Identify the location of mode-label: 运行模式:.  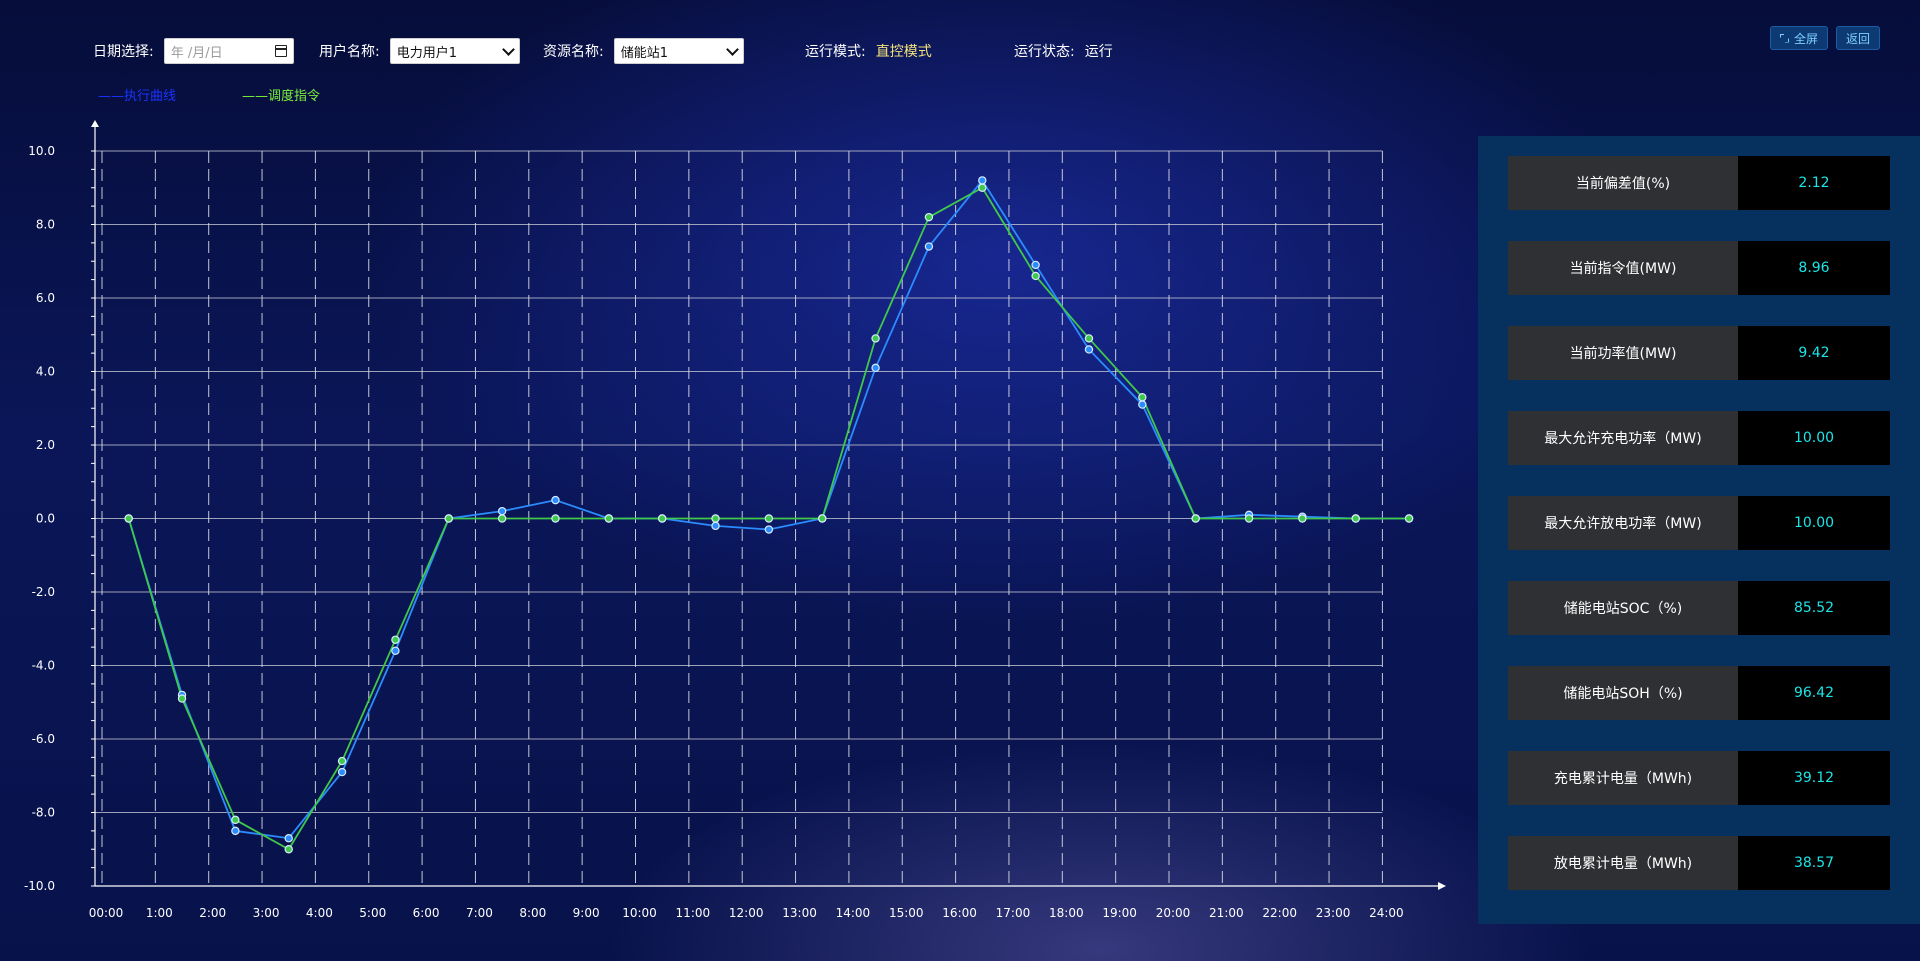
(835, 52).